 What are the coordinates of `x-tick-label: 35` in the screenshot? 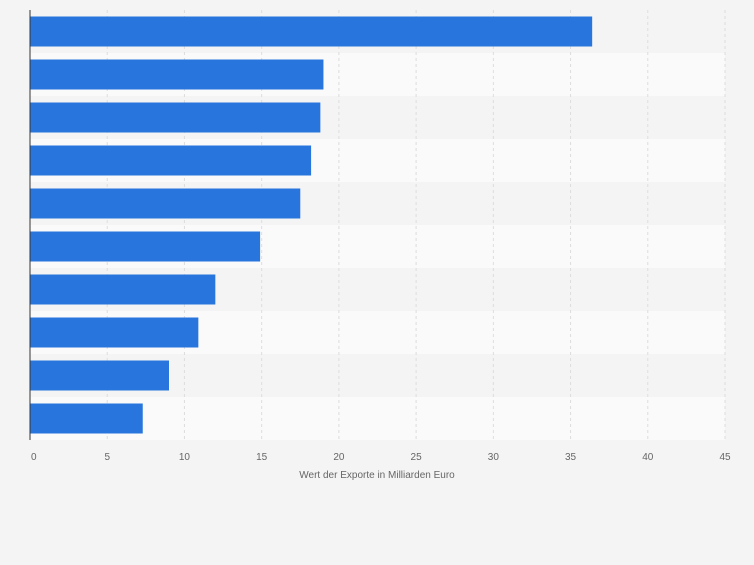 It's located at (571, 457).